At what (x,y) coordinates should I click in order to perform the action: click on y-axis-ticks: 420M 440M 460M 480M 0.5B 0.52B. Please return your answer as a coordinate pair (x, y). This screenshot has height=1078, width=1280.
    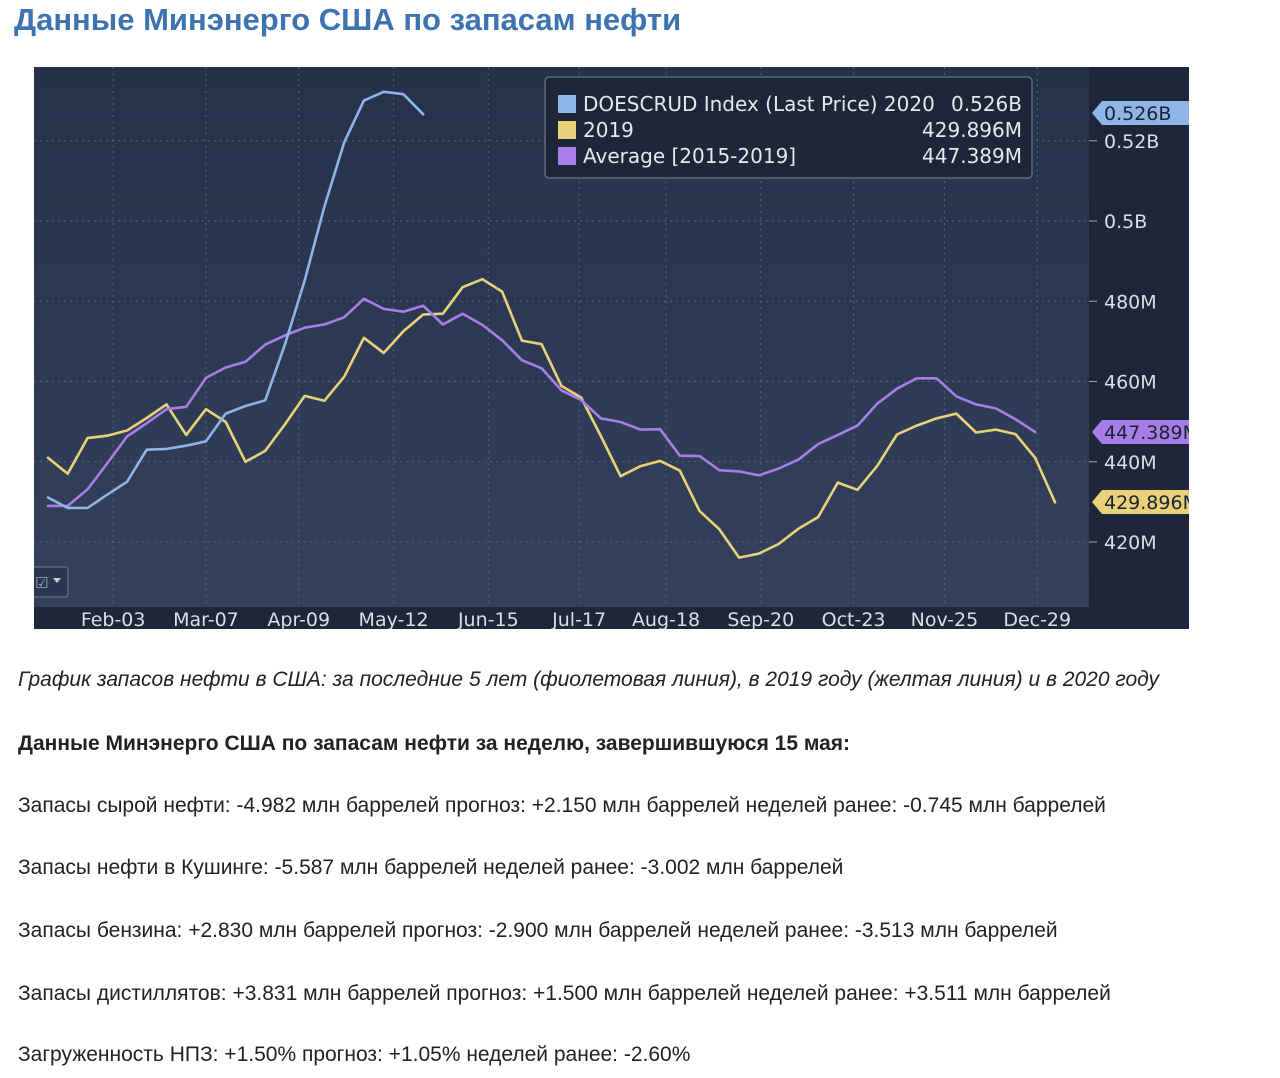
    Looking at the image, I should click on (1124, 342).